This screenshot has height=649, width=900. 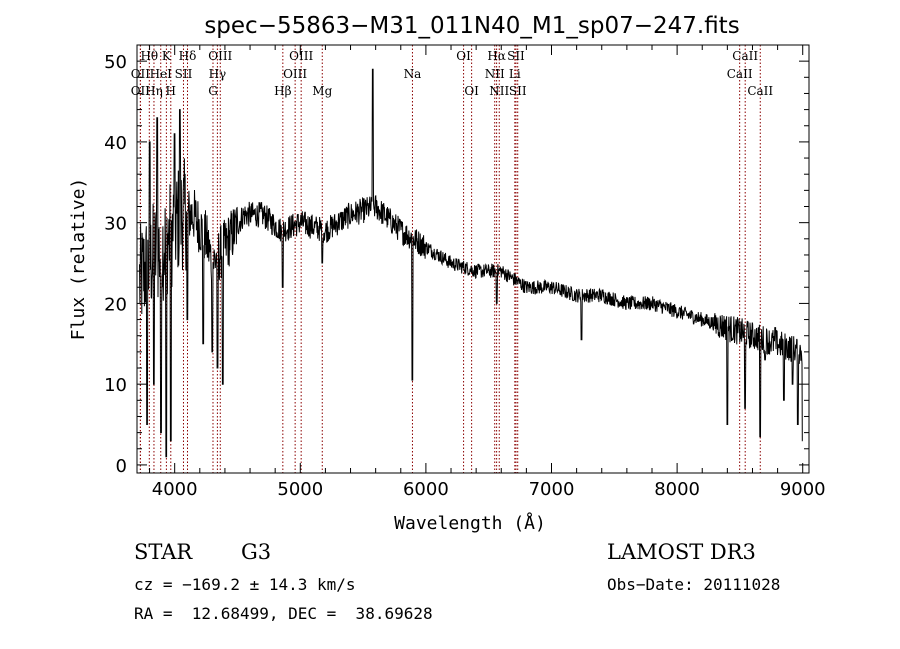 What do you see at coordinates (115, 304) in the screenshot?
I see `y-tick-label: 20` at bounding box center [115, 304].